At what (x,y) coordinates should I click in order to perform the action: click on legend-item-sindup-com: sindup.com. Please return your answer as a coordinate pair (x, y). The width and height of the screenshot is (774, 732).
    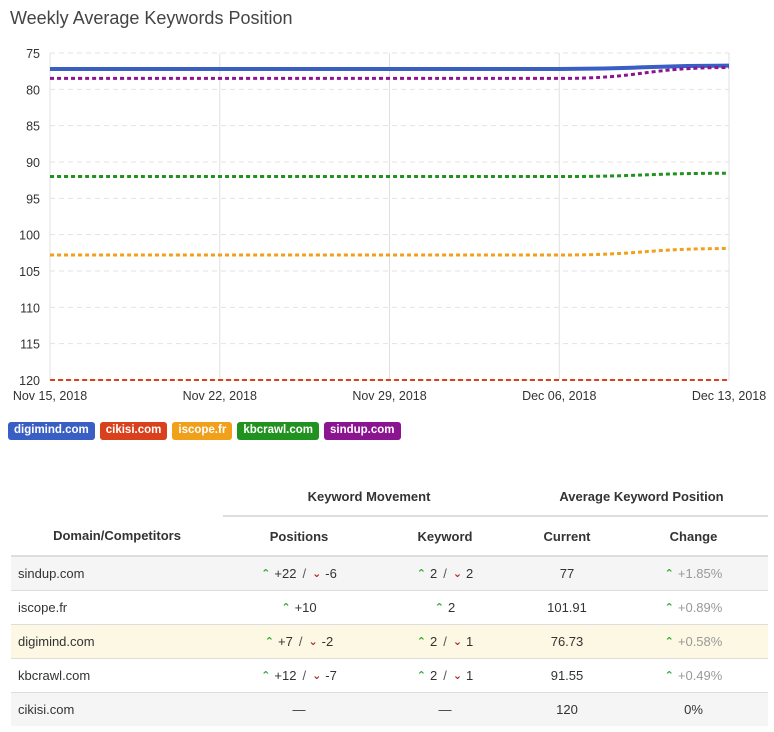
    Looking at the image, I should click on (362, 431).